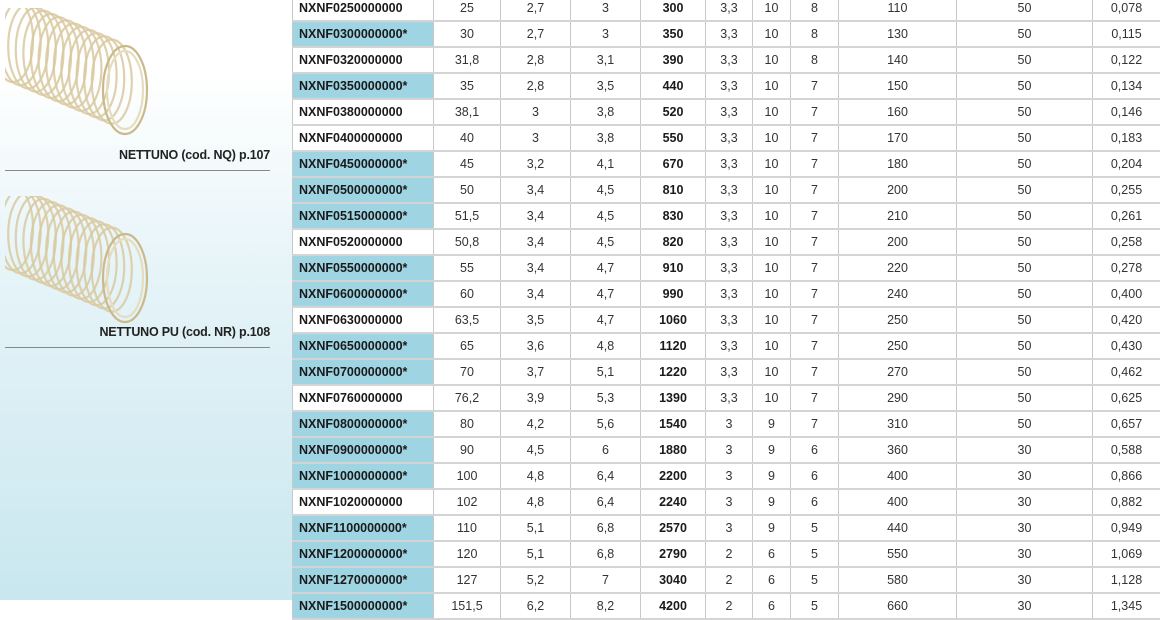  Describe the element at coordinates (363, 138) in the screenshot. I see `product-code: NXNF0400000000` at that location.